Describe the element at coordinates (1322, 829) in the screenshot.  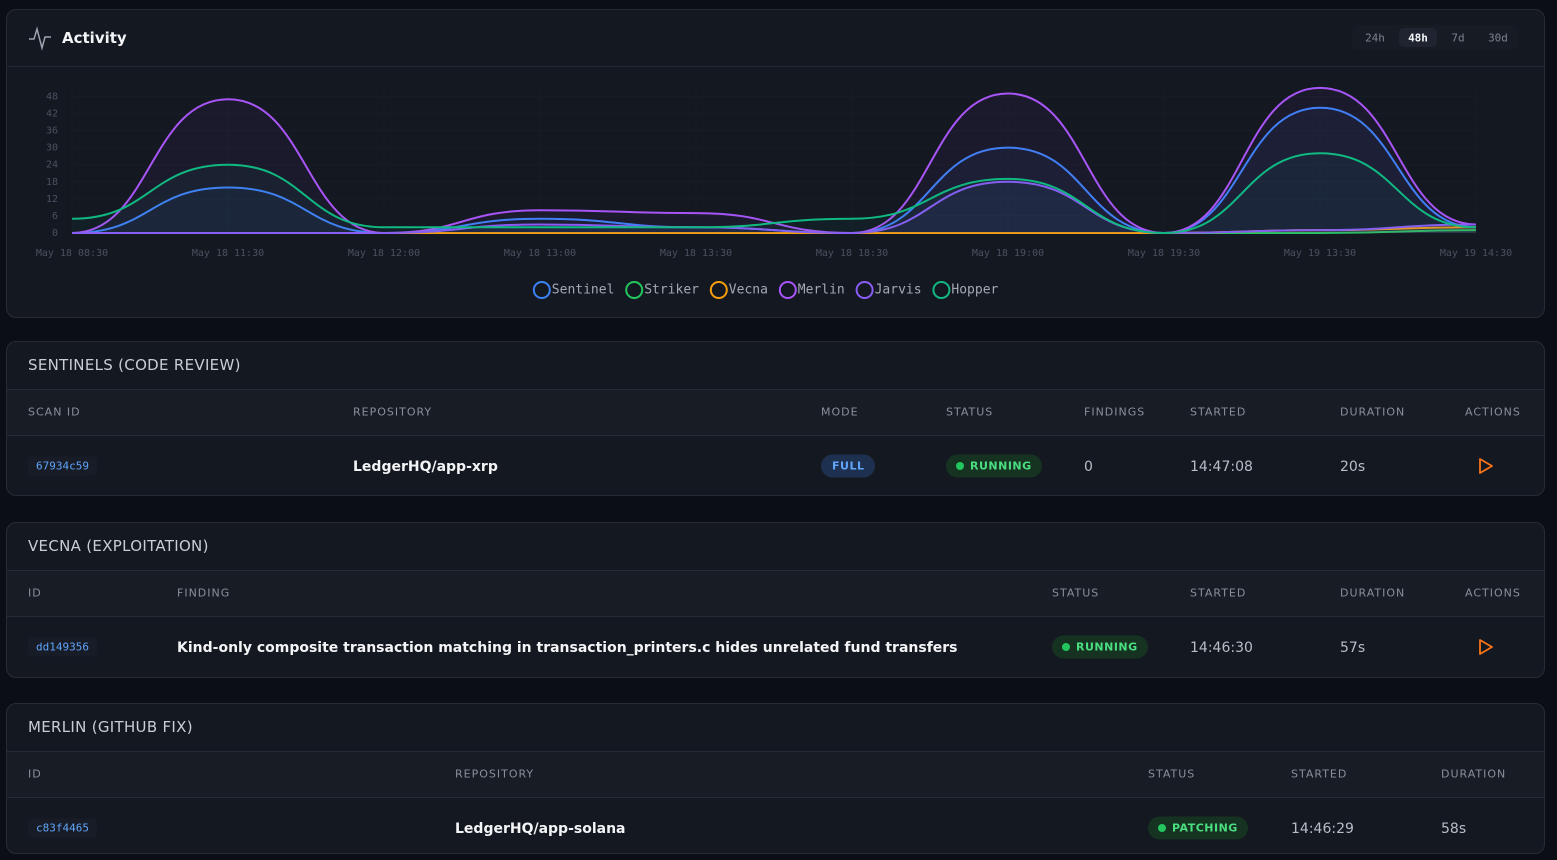
I see `cell-text: 14:46:29` at that location.